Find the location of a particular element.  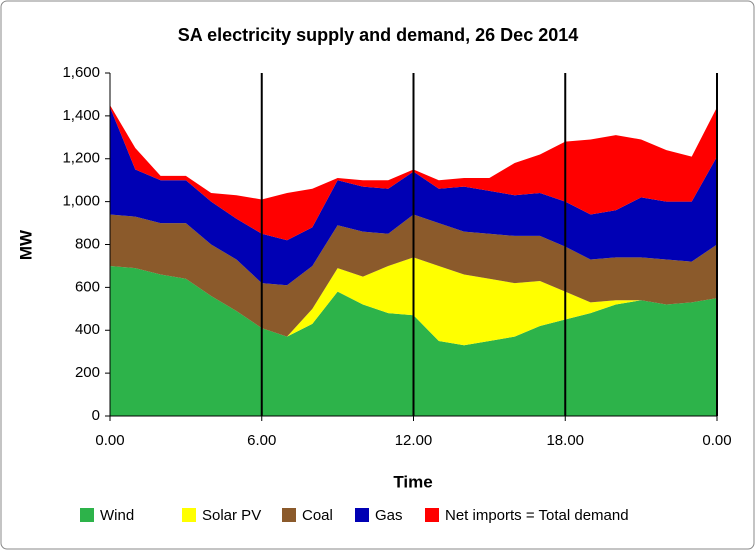

x-tick-label: 12.00 is located at coordinates (414, 440).